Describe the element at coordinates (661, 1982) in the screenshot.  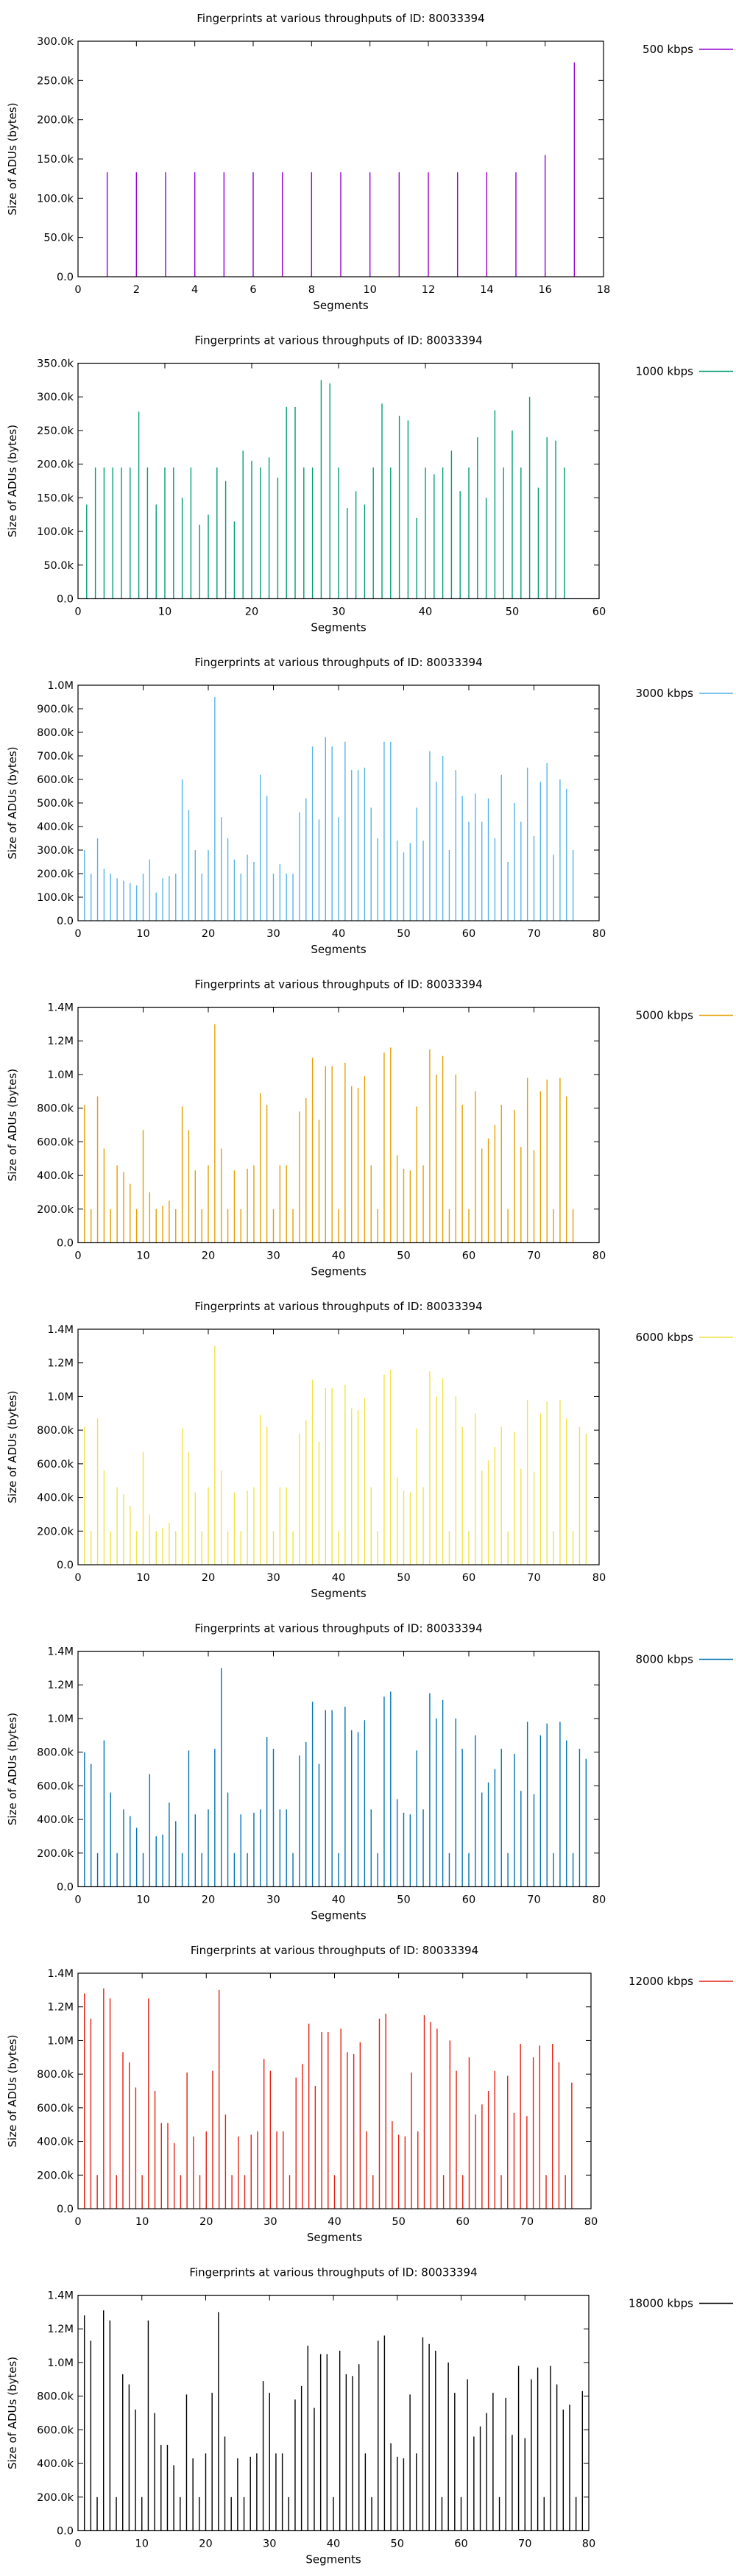
I see `legend-label: 12000 kbps` at that location.